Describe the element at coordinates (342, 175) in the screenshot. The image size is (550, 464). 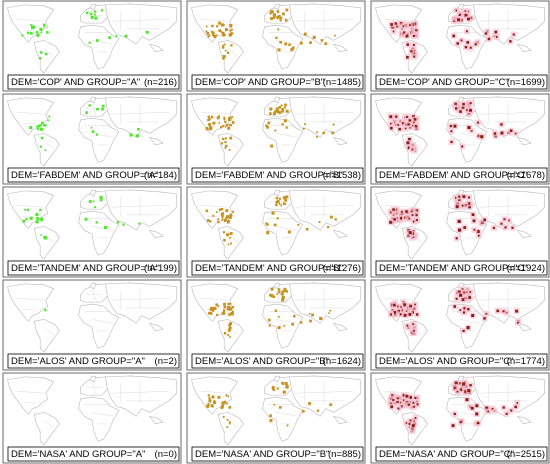
I see `sample-count: (n=1538)` at that location.